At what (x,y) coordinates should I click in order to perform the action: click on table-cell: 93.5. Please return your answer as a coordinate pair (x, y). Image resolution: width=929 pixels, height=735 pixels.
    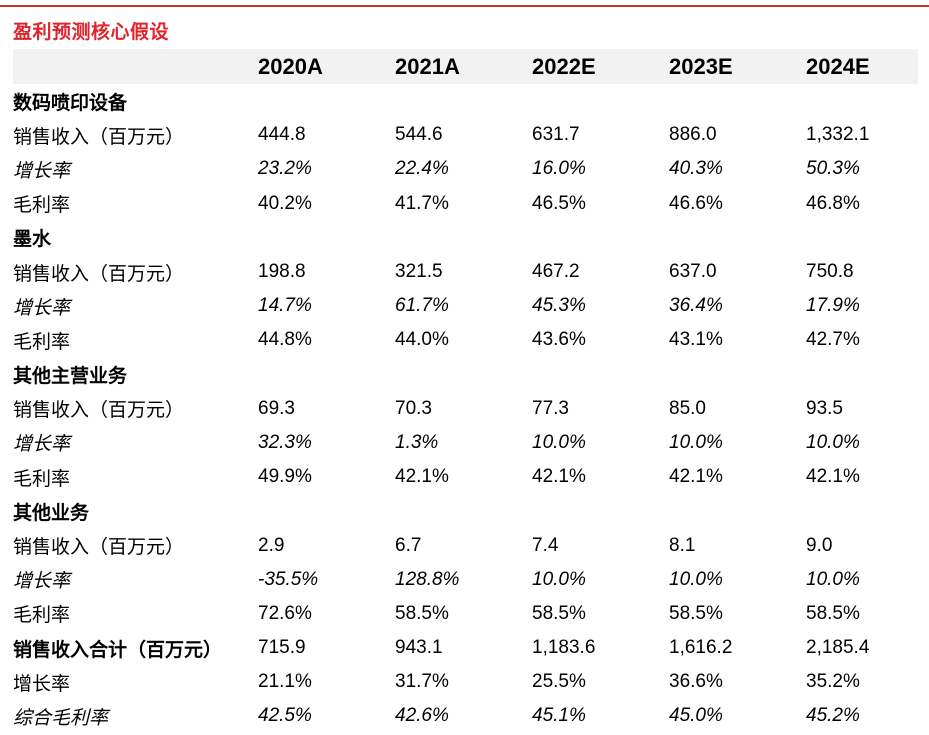
    Looking at the image, I should click on (824, 408).